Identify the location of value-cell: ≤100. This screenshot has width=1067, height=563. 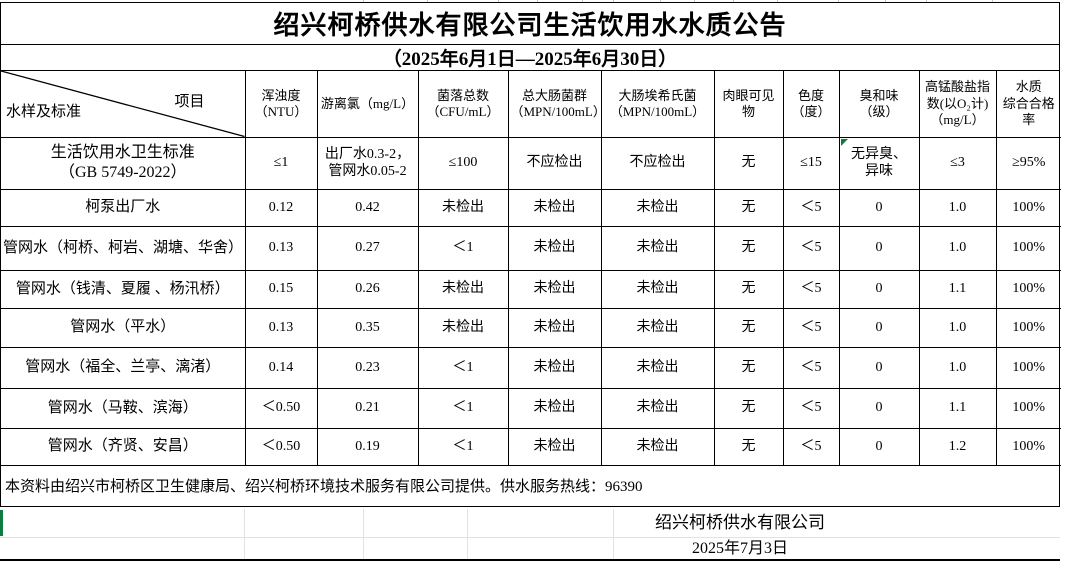
(463, 163).